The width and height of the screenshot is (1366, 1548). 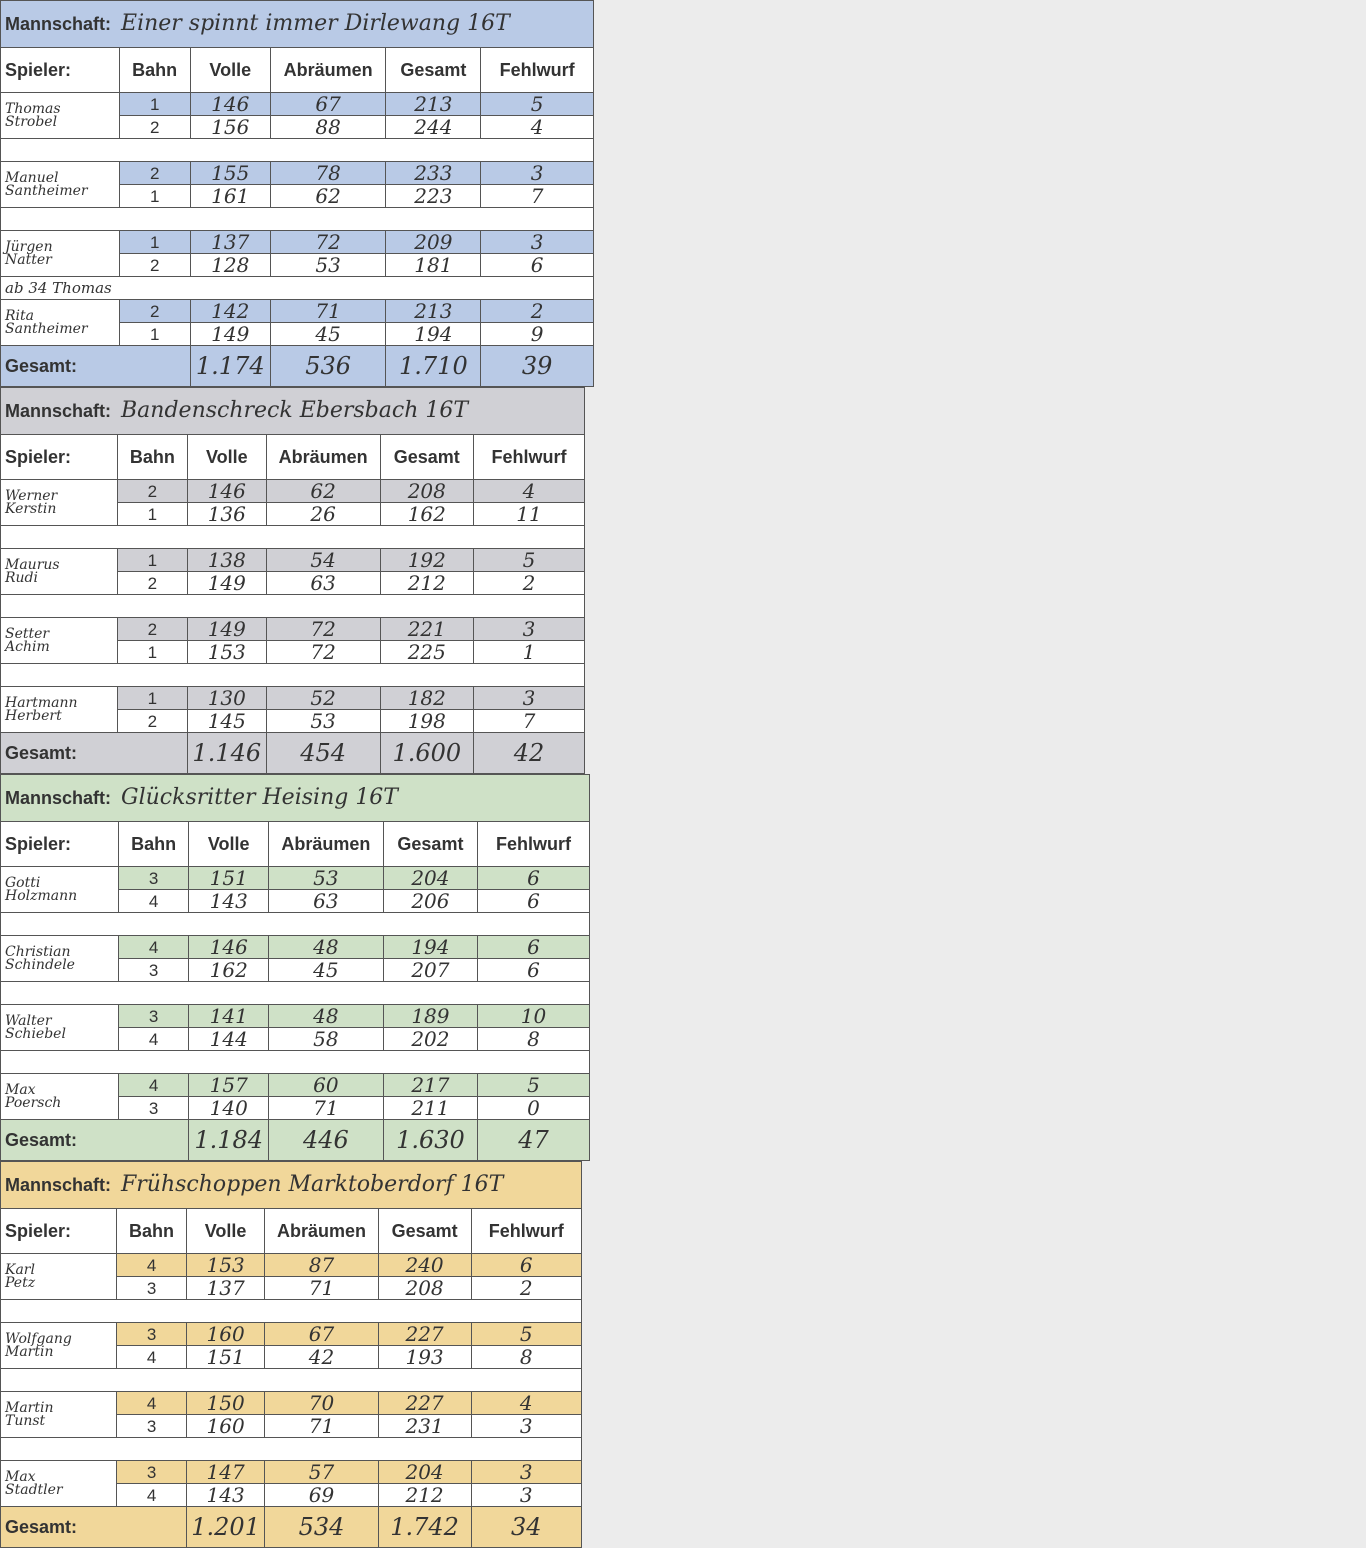 What do you see at coordinates (325, 1140) in the screenshot?
I see `total-value: 446` at bounding box center [325, 1140].